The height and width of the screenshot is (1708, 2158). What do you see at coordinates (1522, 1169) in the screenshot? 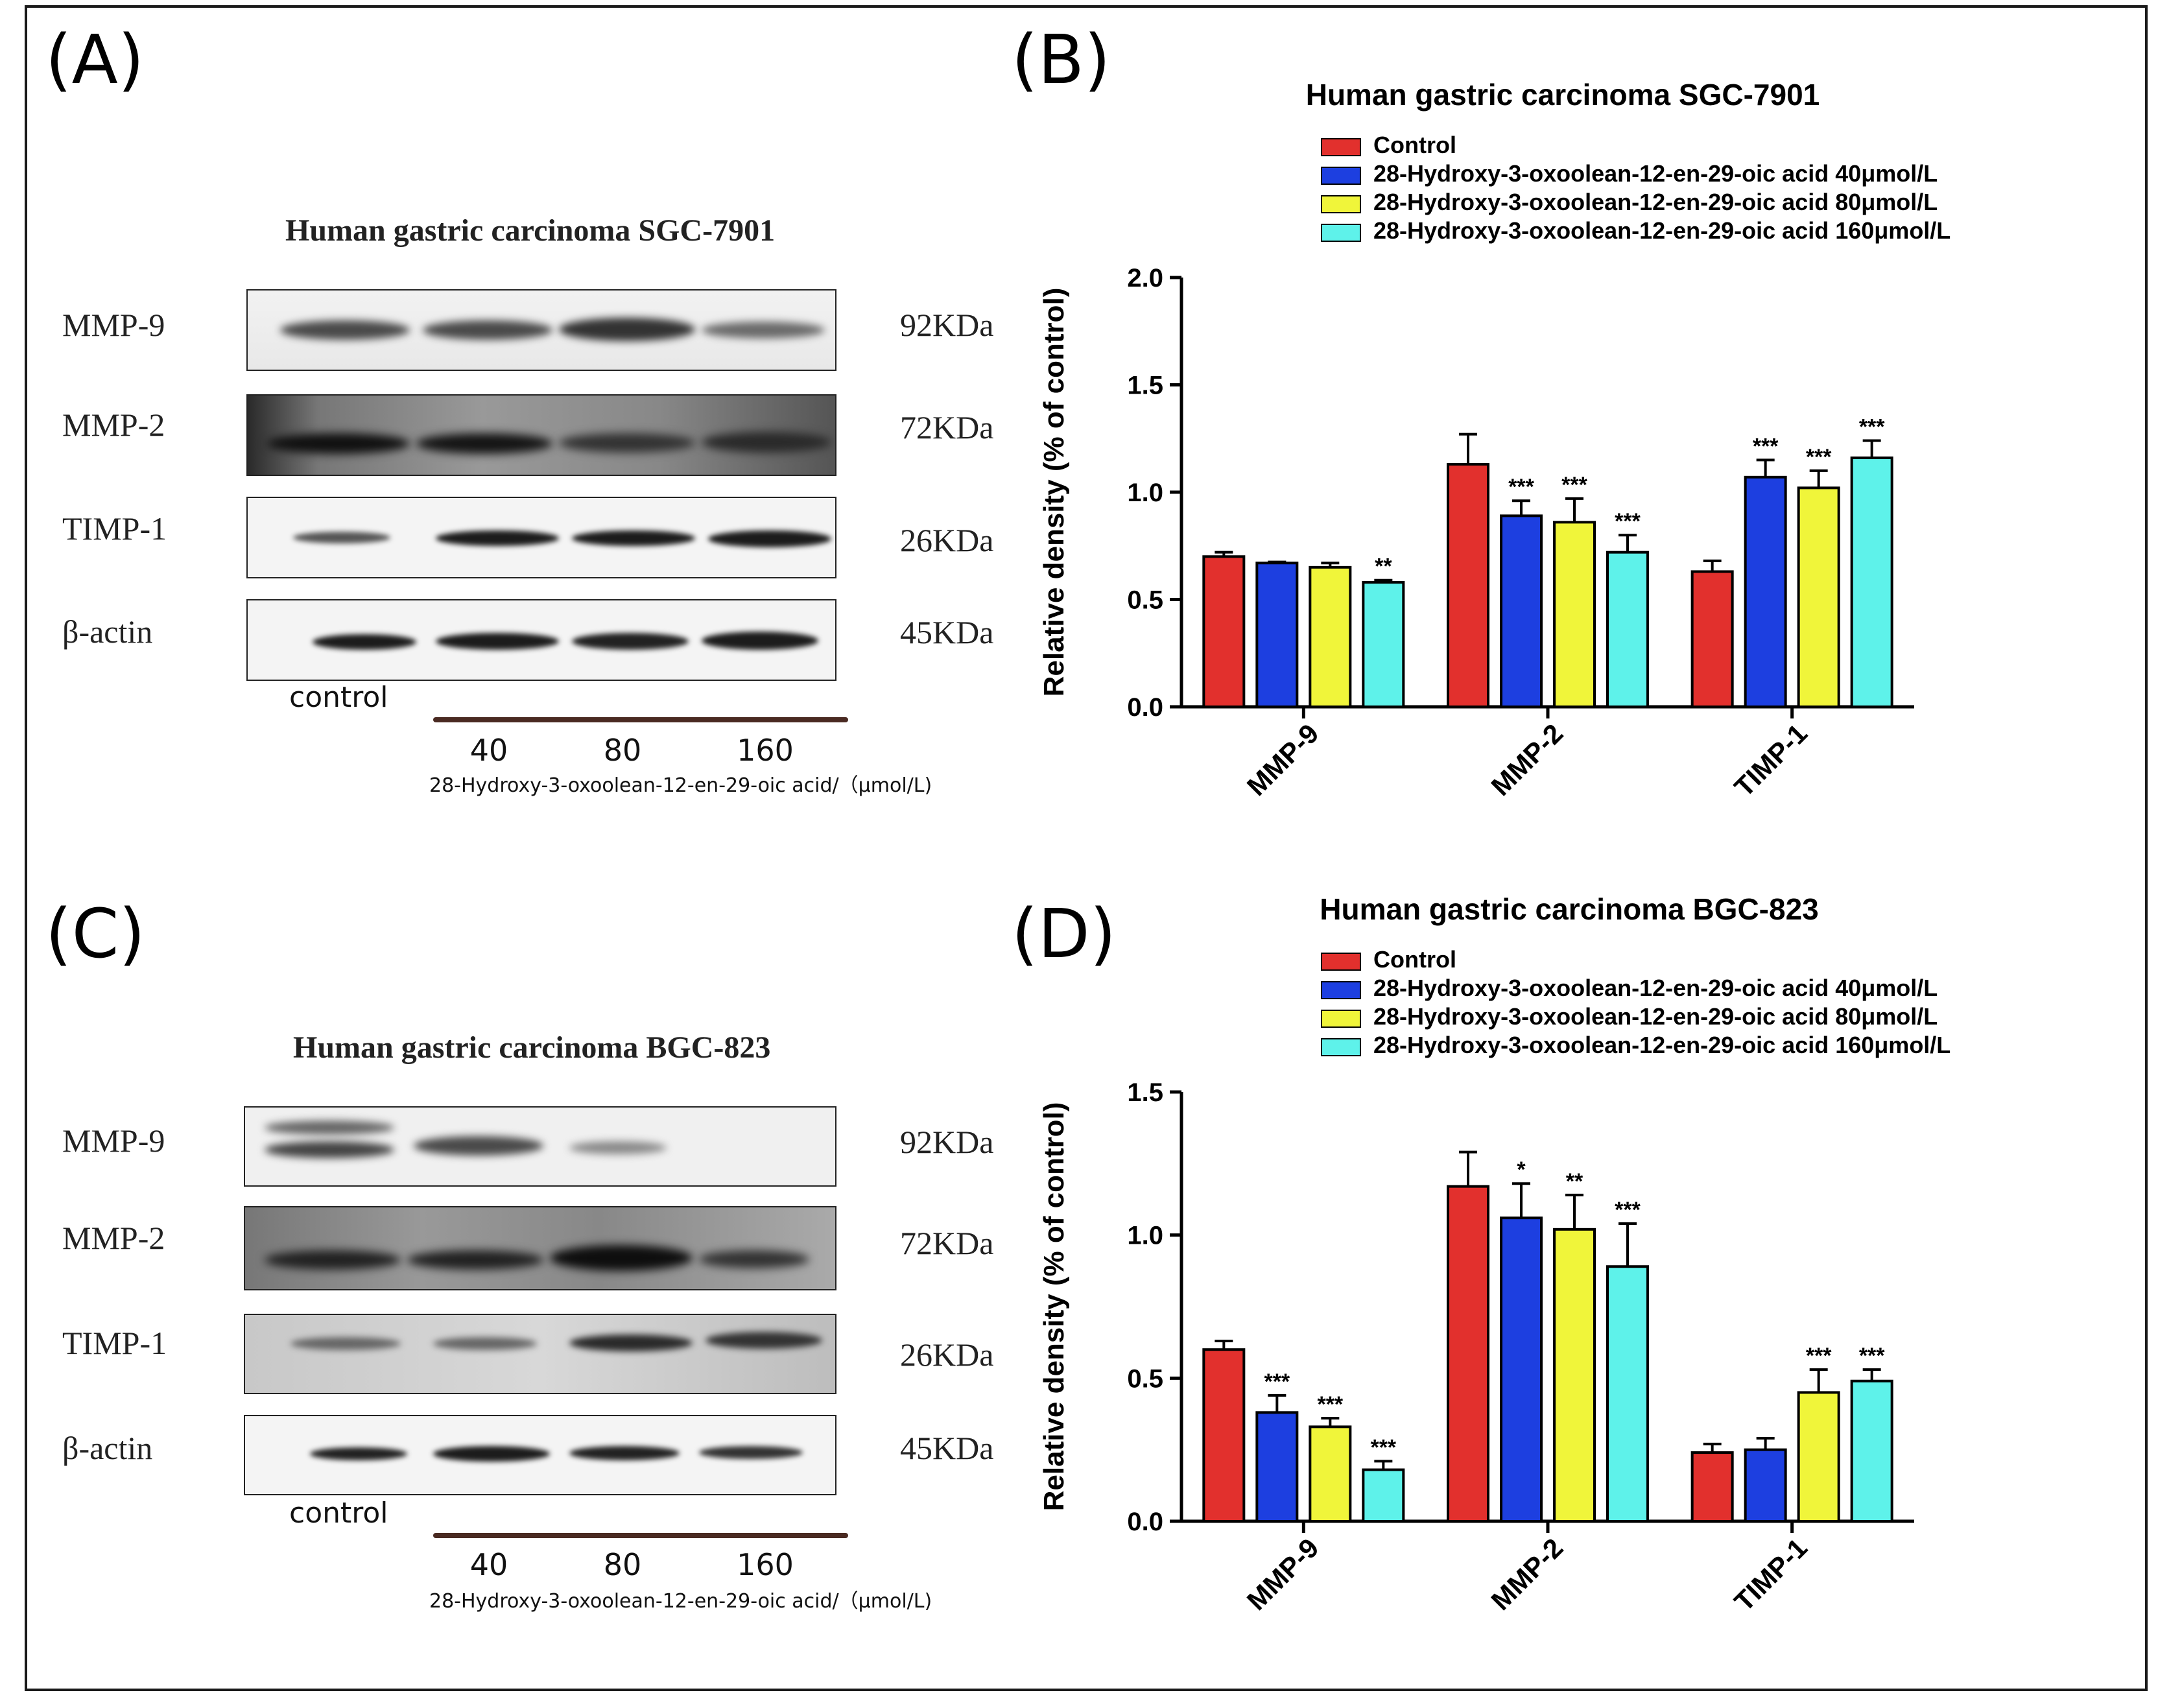
I see `significance-label: *` at bounding box center [1522, 1169].